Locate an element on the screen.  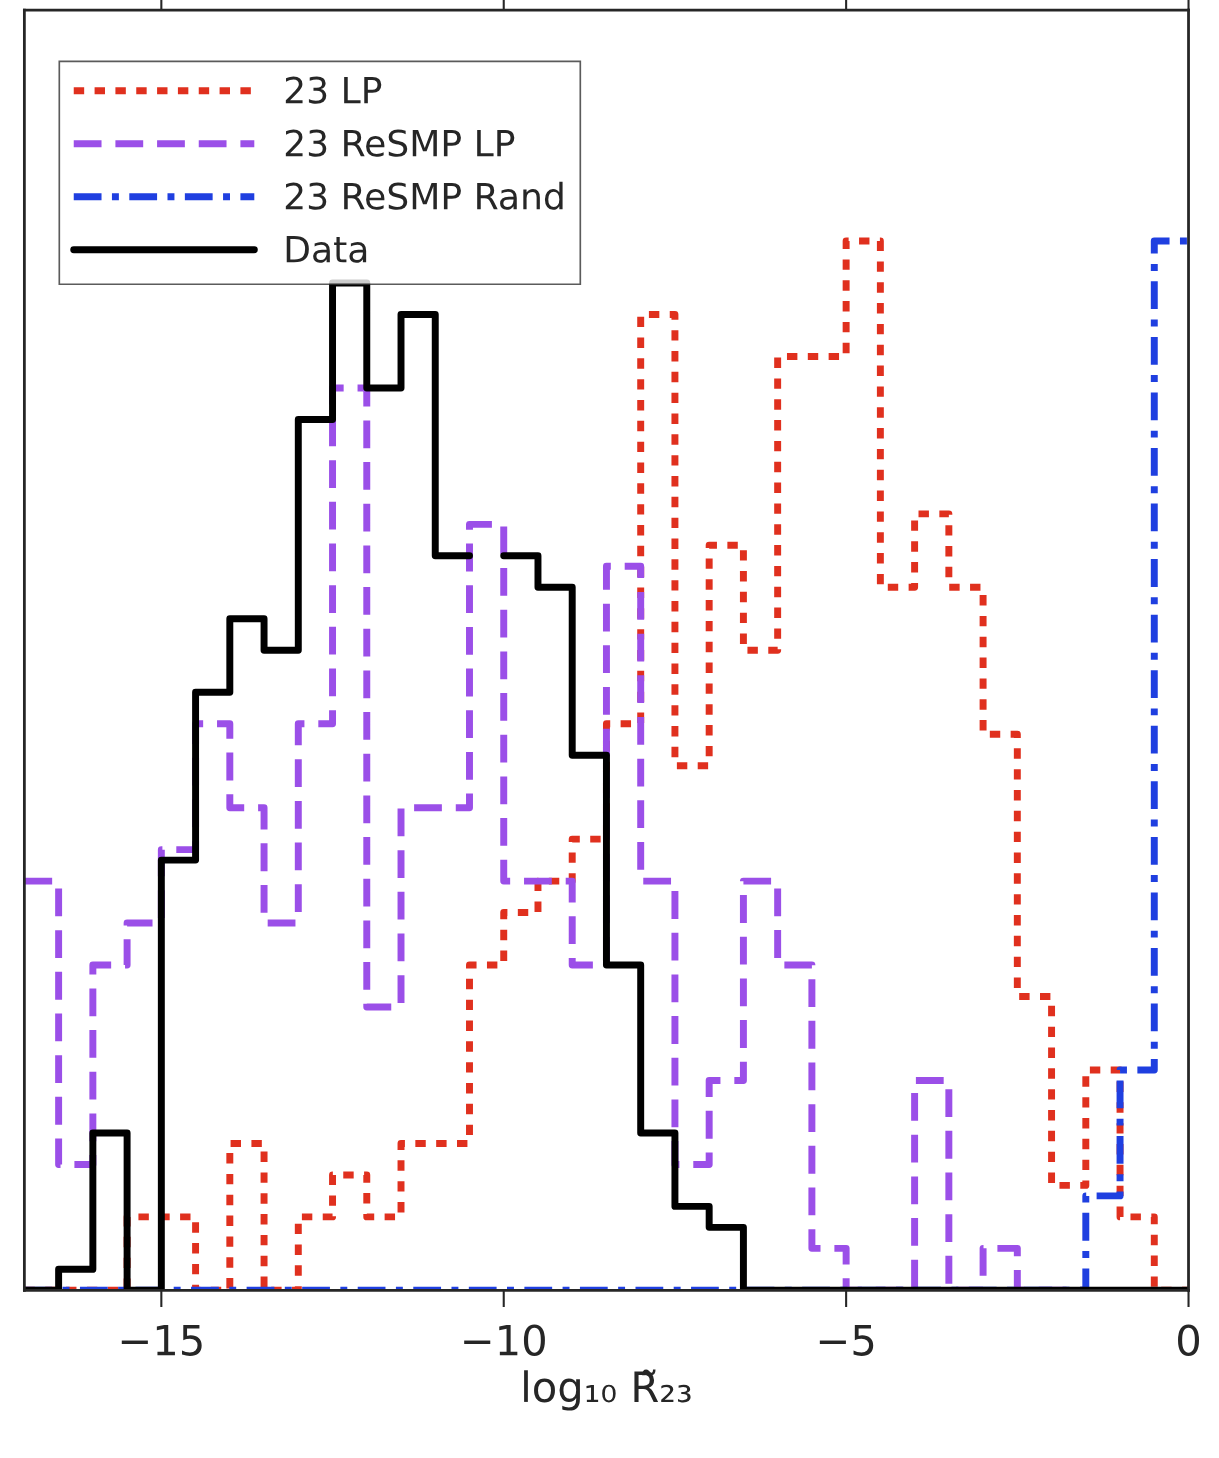
legend-label: 23 ReSMP LP is located at coordinates (400, 143).